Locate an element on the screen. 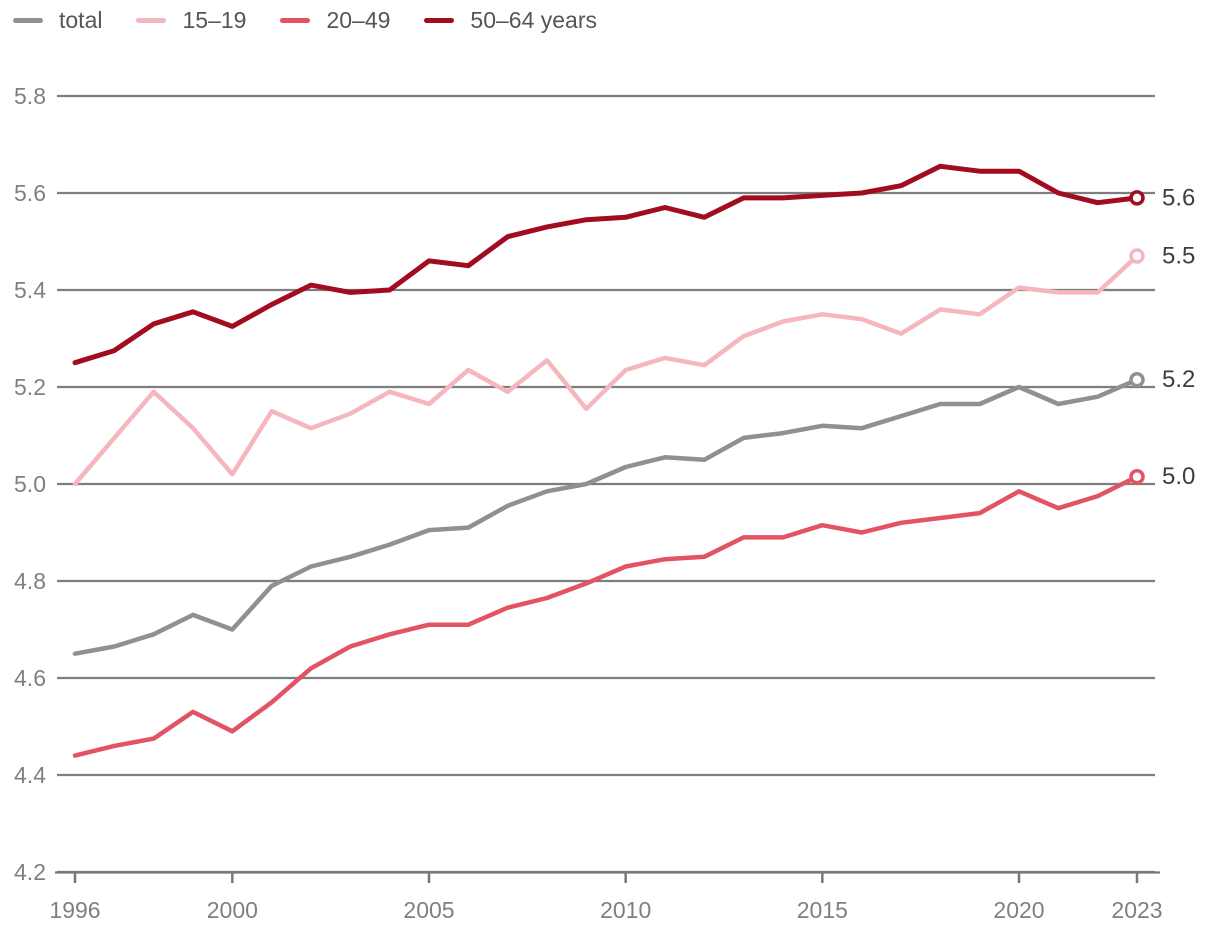 The image size is (1220, 934). legend-label-20-49: 20–49 is located at coordinates (358, 19).